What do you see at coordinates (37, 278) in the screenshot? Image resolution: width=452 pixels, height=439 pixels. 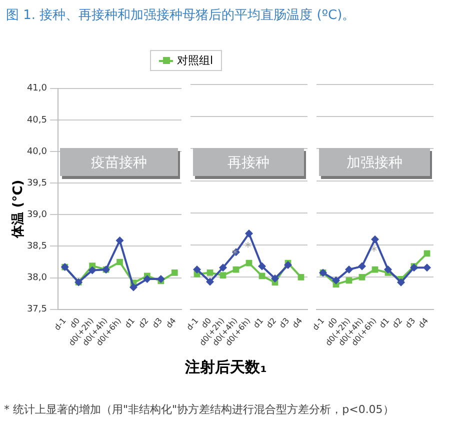 I see `y-tick-label: 38,0` at bounding box center [37, 278].